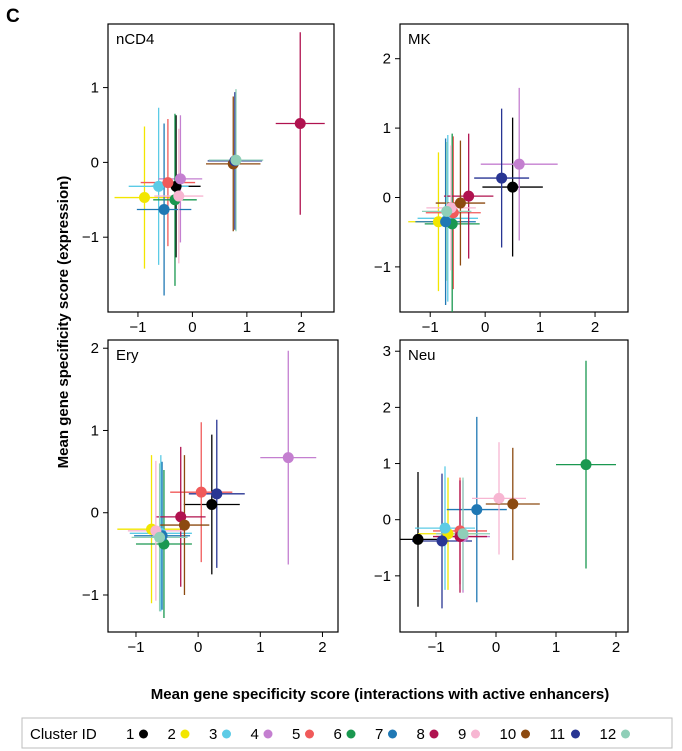 The height and width of the screenshot is (751, 682). What do you see at coordinates (172, 734) in the screenshot?
I see `legend-label-2: 2` at bounding box center [172, 734].